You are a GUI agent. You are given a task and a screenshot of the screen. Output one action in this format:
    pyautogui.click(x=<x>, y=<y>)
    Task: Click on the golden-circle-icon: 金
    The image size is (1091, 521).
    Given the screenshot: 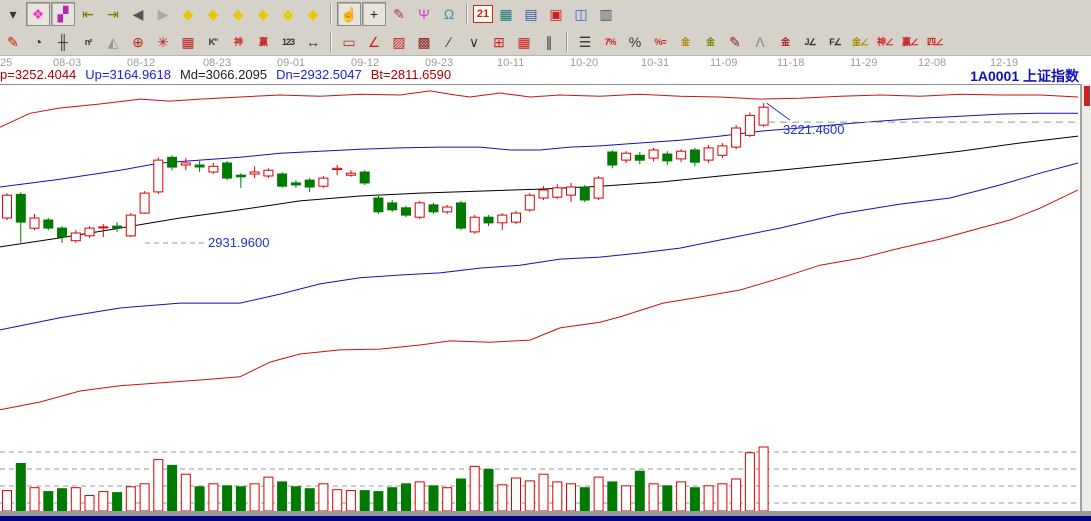 What is the action you would take?
    pyautogui.click(x=685, y=42)
    